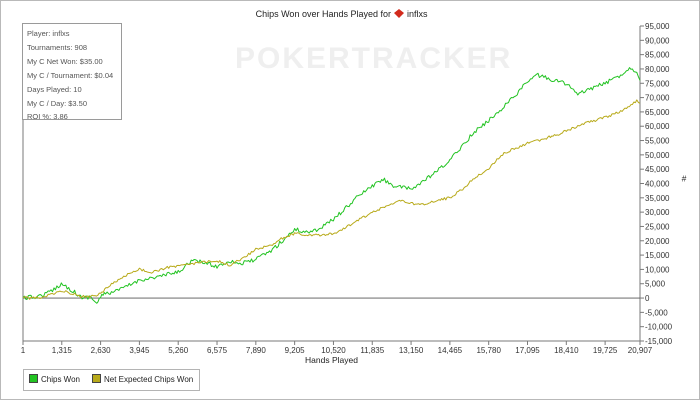 This screenshot has height=400, width=700. Describe the element at coordinates (657, 141) in the screenshot. I see `y-tick-label: 55,000` at that location.